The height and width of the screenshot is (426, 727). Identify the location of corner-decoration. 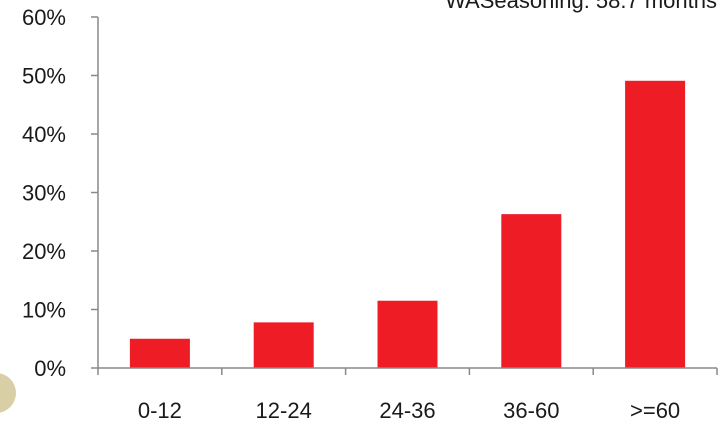
(8, 393).